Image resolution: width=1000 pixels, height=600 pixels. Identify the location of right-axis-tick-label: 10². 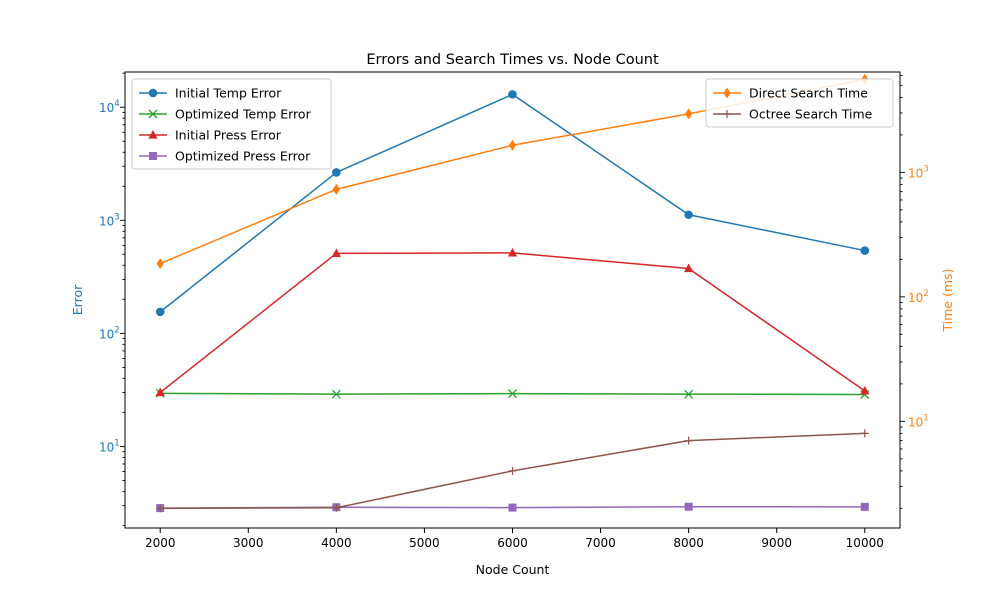
(918, 297).